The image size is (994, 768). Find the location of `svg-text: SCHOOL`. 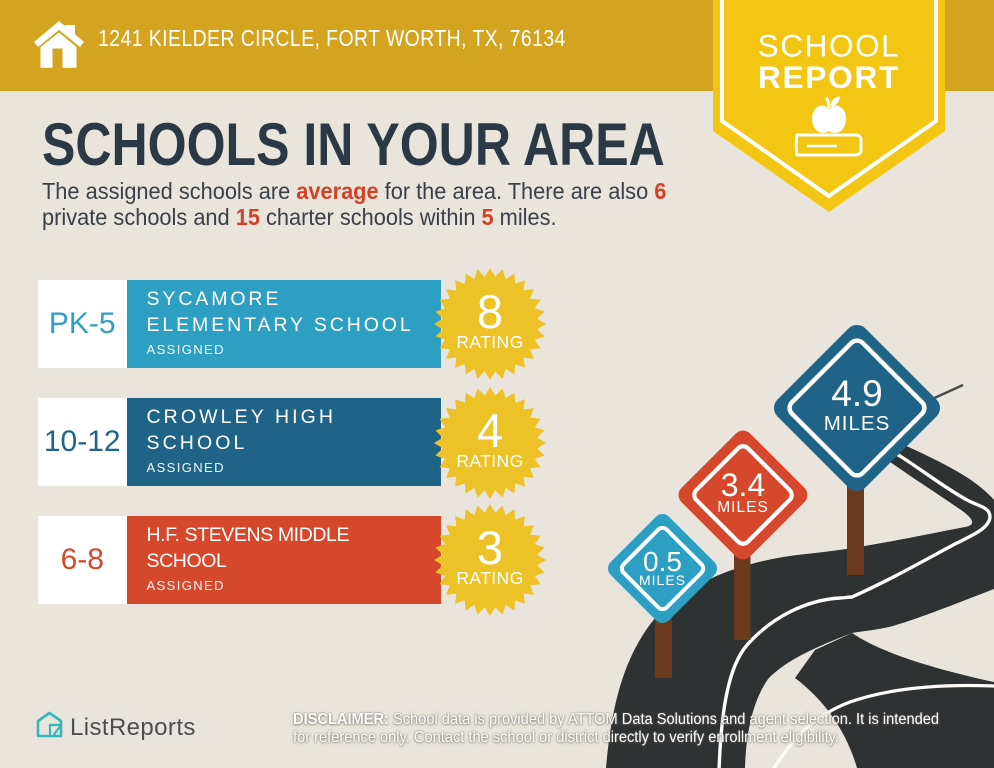

svg-text: SCHOOL is located at coordinates (829, 46).